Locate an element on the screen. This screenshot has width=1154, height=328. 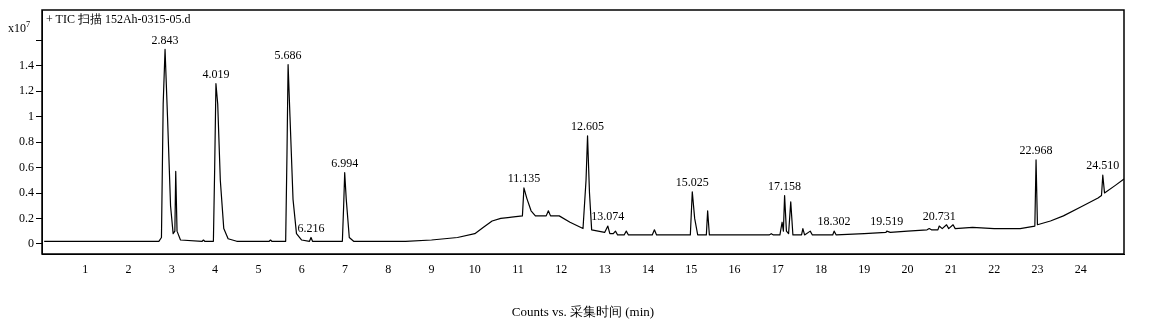
x-tick-label: 4 is located at coordinates (215, 269).